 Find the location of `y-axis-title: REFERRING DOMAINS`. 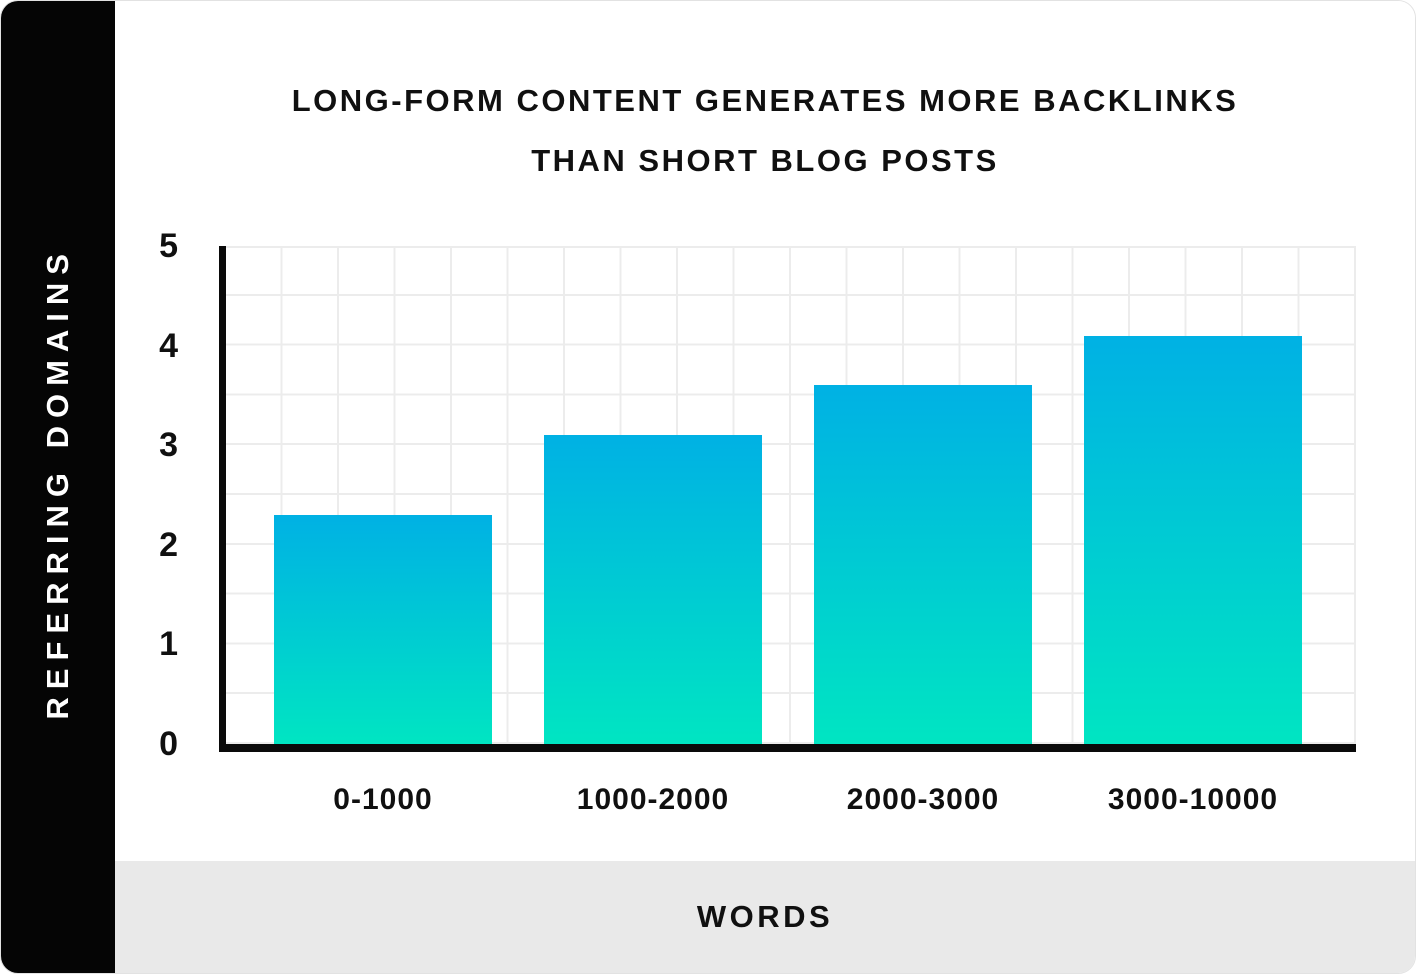

y-axis-title: REFERRING DOMAINS is located at coordinates (57, 483).